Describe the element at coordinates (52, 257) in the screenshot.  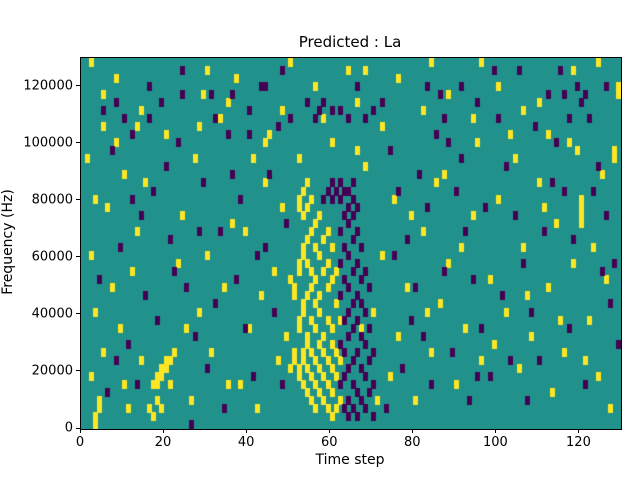
I see `y-tick-label: 60000` at that location.